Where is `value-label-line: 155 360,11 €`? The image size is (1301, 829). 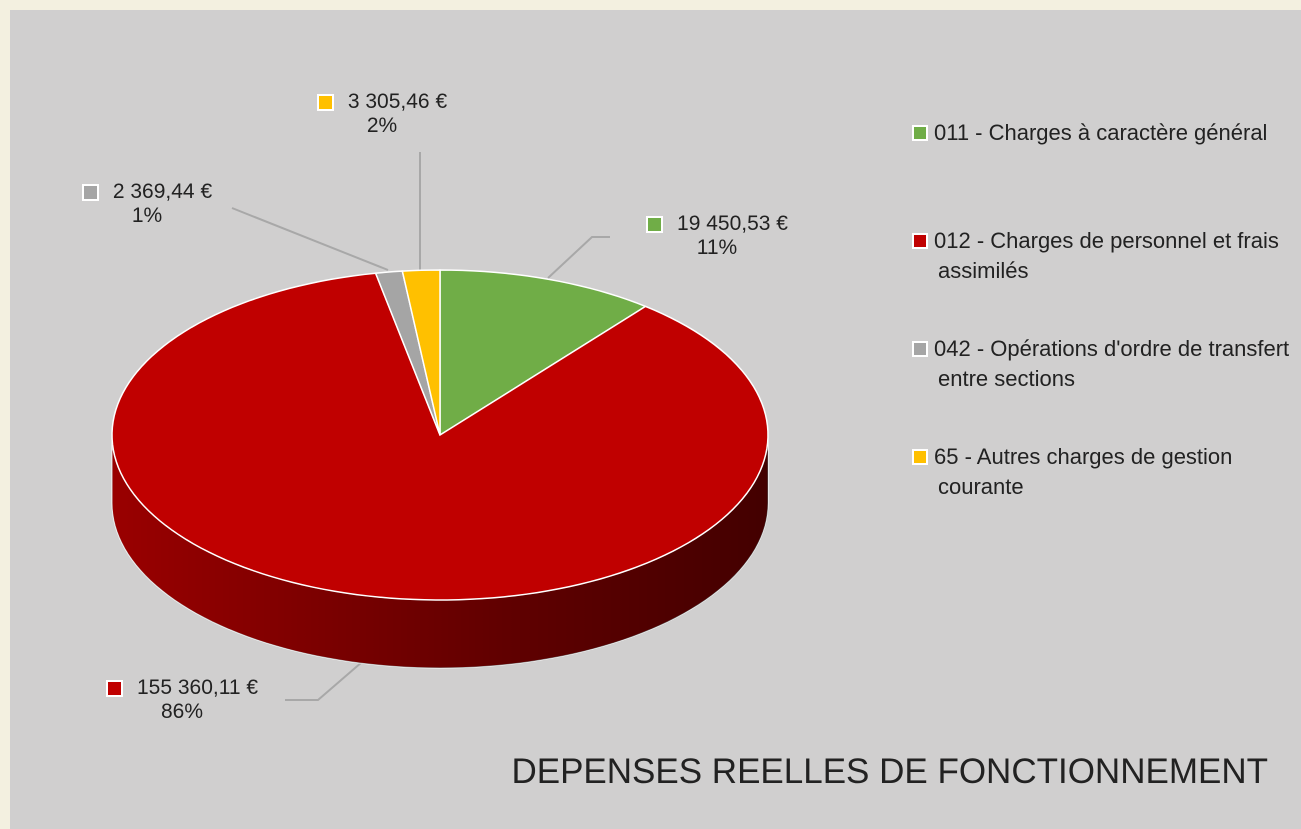
value-label-line: 155 360,11 € is located at coordinates (182, 688).